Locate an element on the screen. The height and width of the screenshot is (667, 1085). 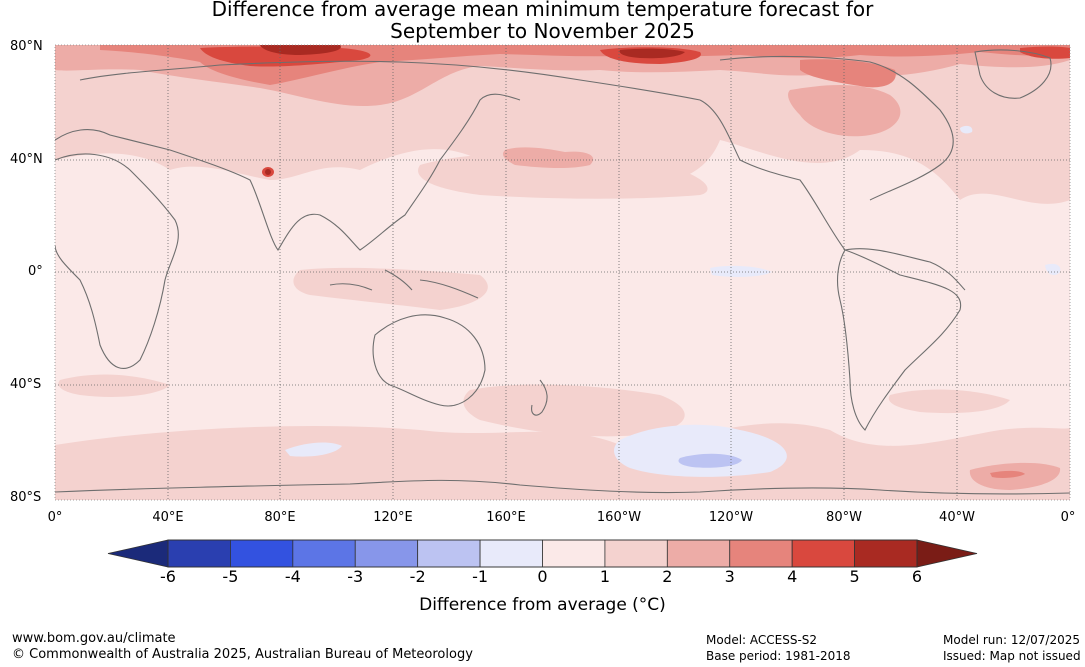
footer-model-run: Model run: 12/07/2025 is located at coordinates (1012, 640).